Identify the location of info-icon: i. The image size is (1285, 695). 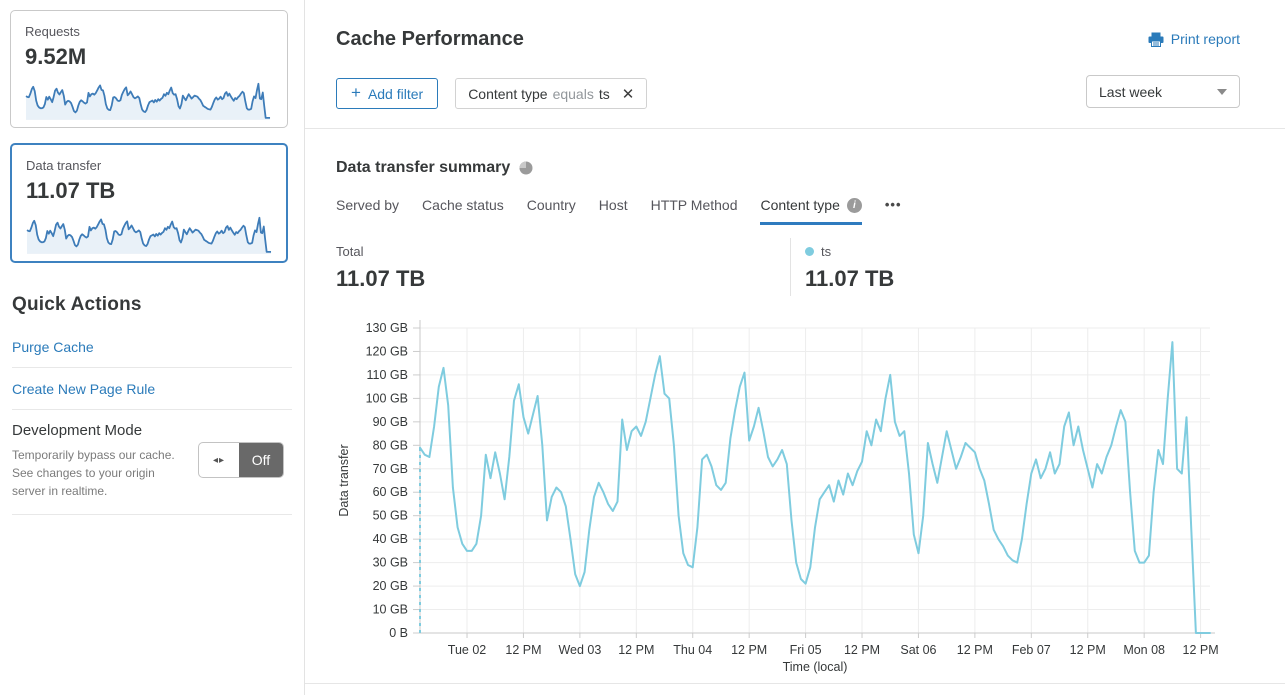
(854, 205).